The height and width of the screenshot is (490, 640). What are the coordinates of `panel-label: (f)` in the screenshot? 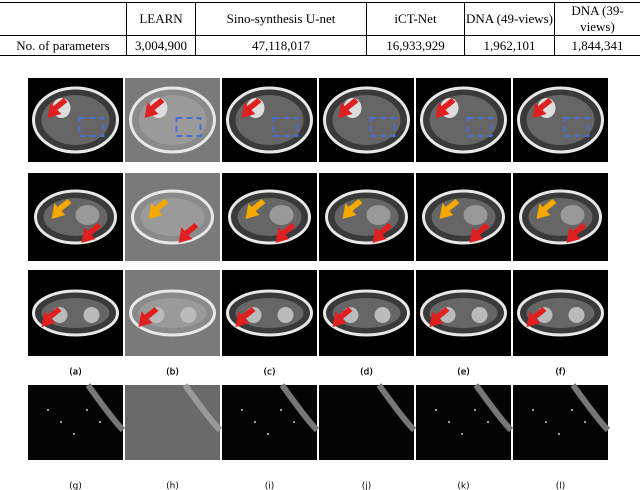 It's located at (560, 373).